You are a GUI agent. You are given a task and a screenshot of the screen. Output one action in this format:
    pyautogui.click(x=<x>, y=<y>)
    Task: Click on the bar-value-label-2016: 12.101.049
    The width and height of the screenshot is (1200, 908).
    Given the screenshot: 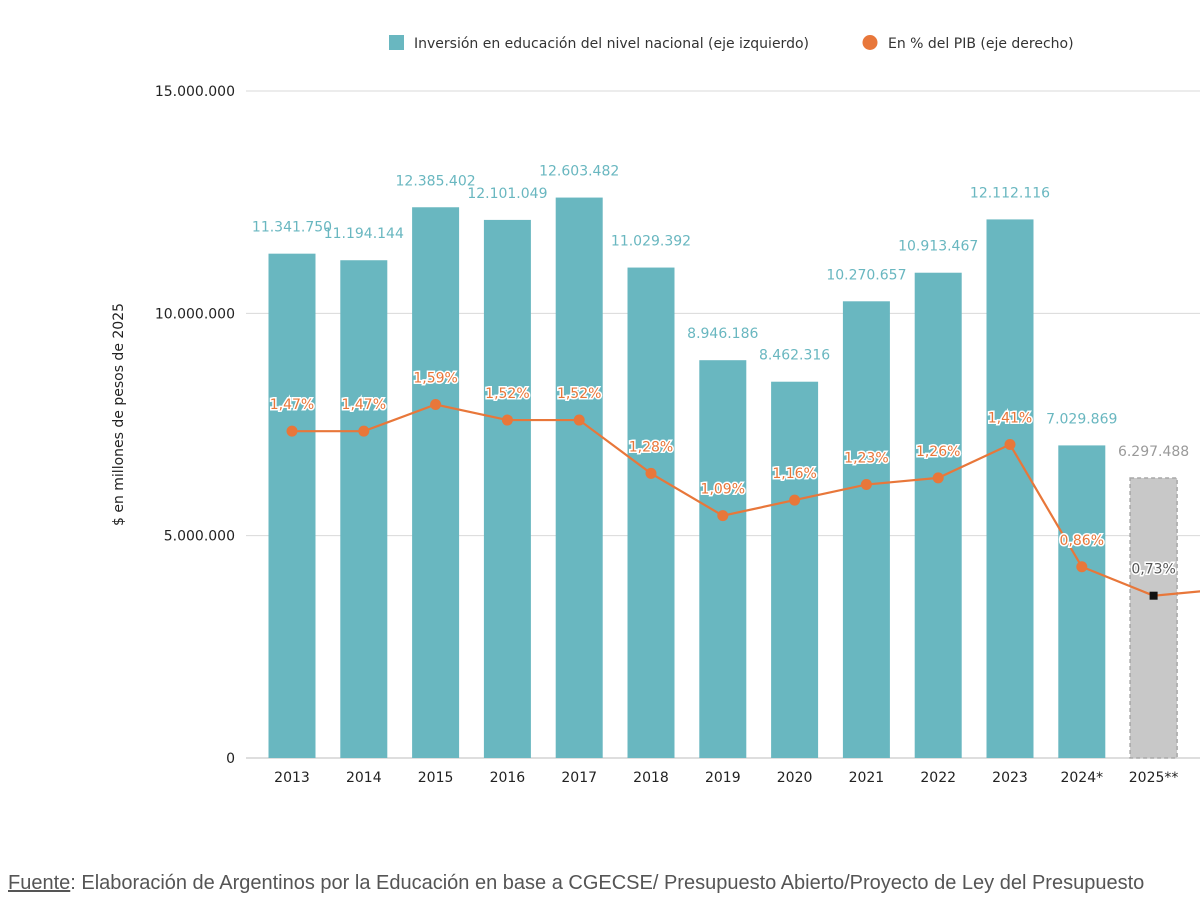 What is the action you would take?
    pyautogui.click(x=507, y=194)
    